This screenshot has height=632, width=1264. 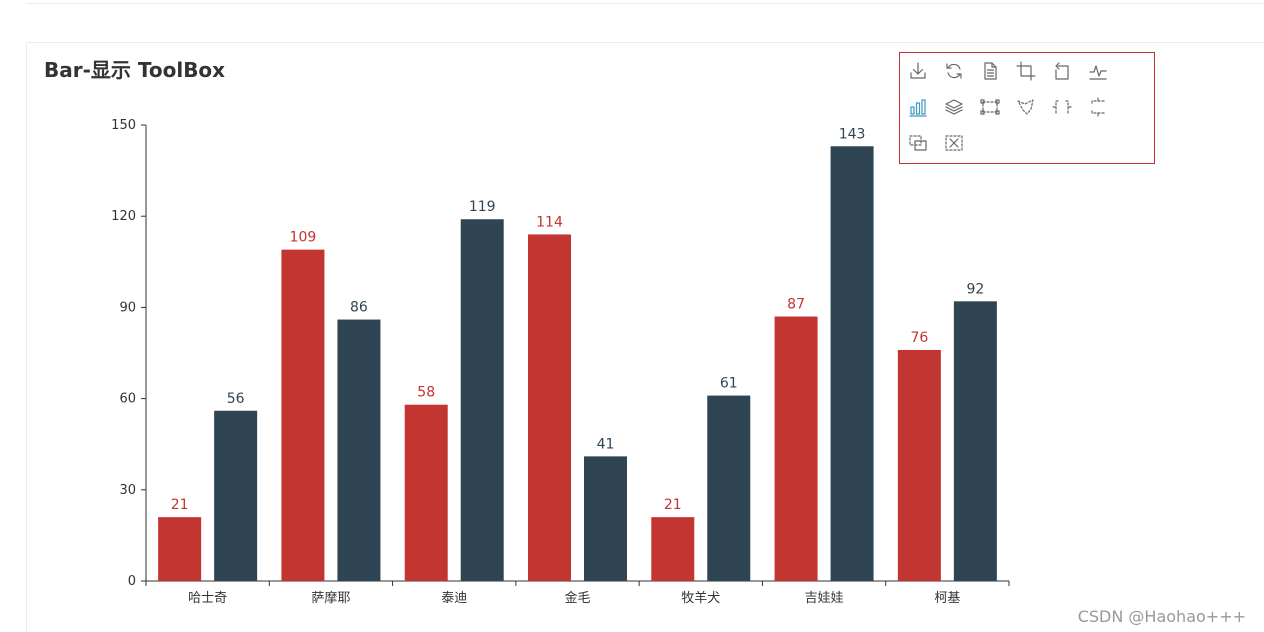 I want to click on x-tick-label: 牧羊犬, so click(x=700, y=598).